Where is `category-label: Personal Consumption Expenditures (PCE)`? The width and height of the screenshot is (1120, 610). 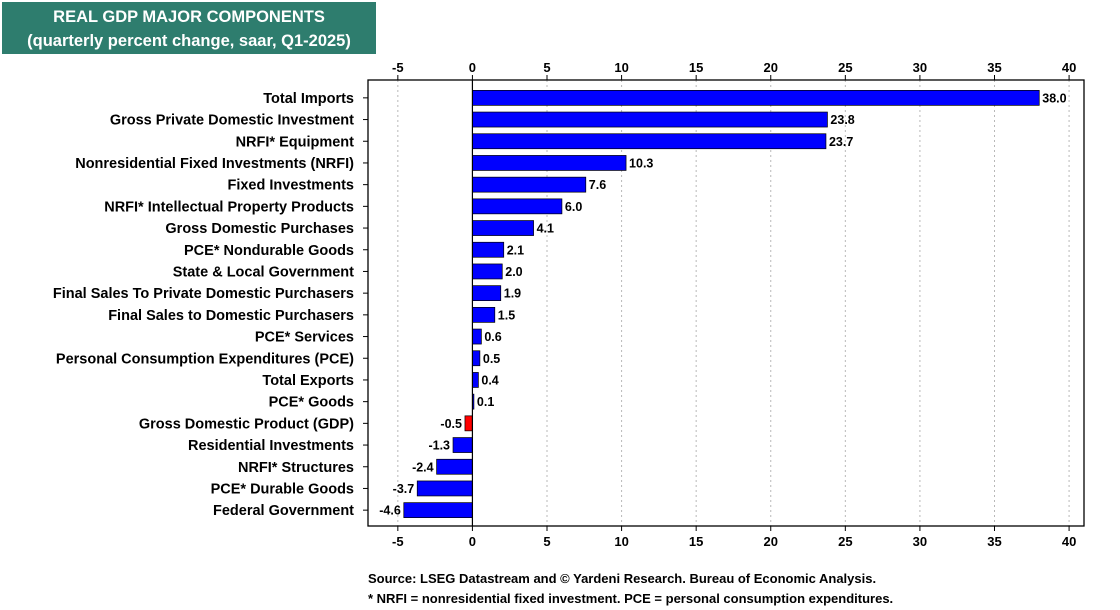
category-label: Personal Consumption Expenditures (PCE) is located at coordinates (205, 359).